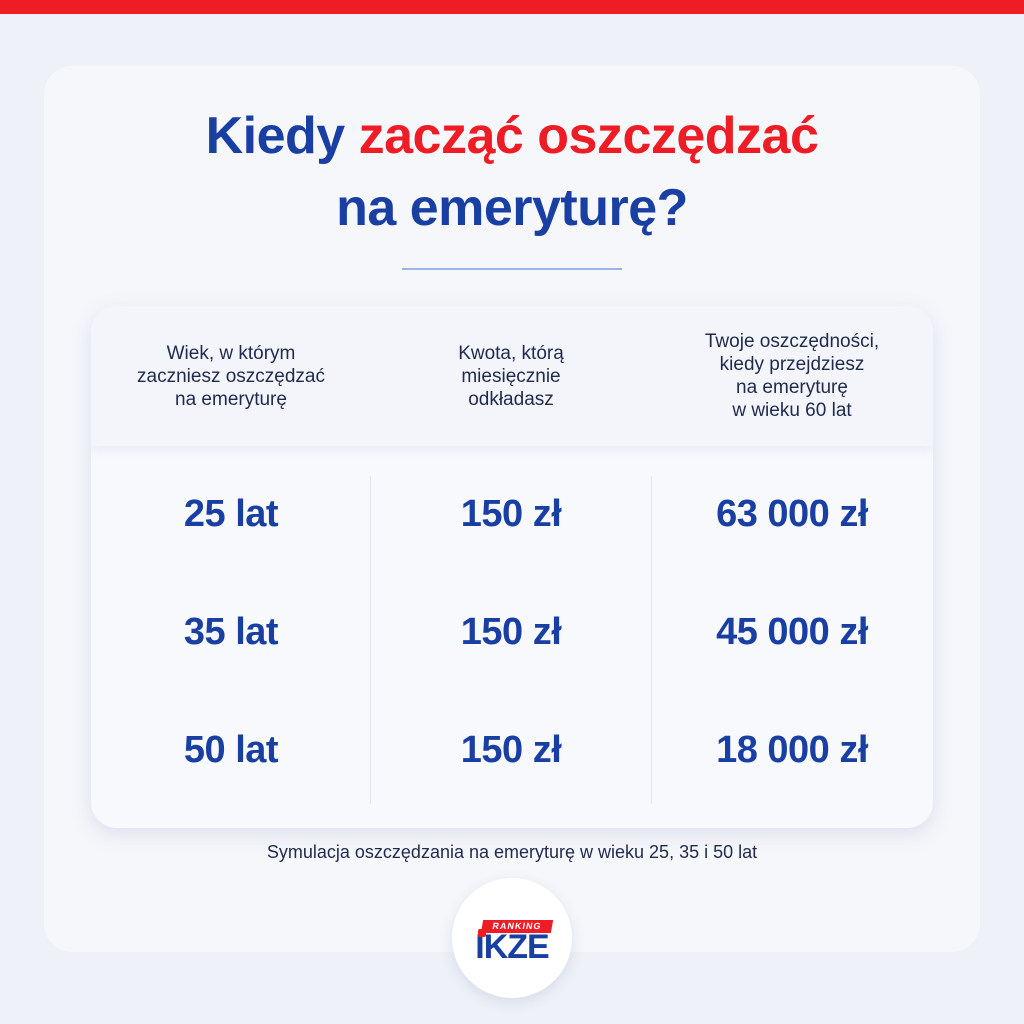 Image resolution: width=1024 pixels, height=1024 pixels. What do you see at coordinates (282, 136) in the screenshot?
I see `title-part1: Kiedy` at bounding box center [282, 136].